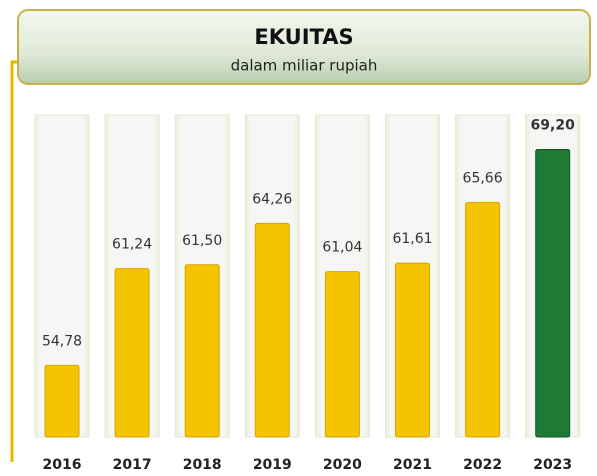  Describe the element at coordinates (553, 125) in the screenshot. I see `value-label: 69,20` at that location.